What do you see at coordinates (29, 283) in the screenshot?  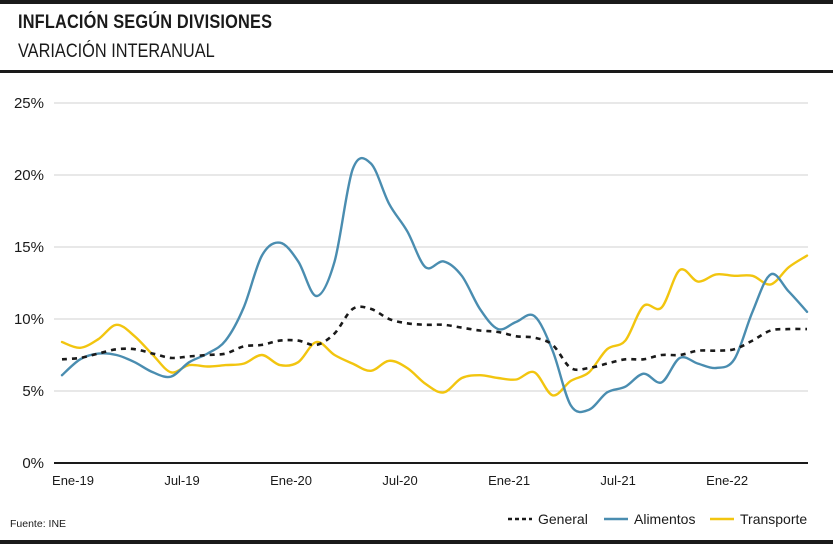 I see `y-axis-ticks: 0% 5% 10% 15% 20% 25%` at bounding box center [29, 283].